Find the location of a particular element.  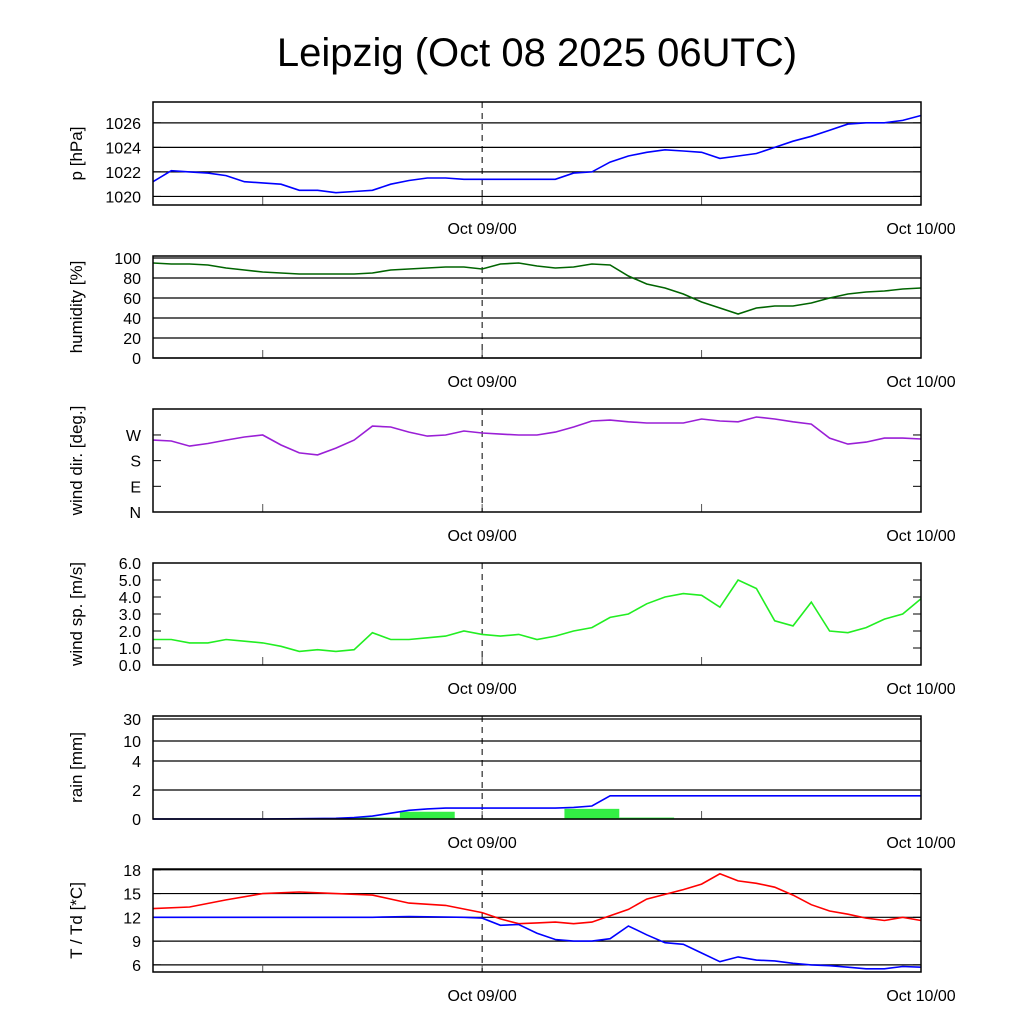

y-tick-label: S is located at coordinates (135, 462).